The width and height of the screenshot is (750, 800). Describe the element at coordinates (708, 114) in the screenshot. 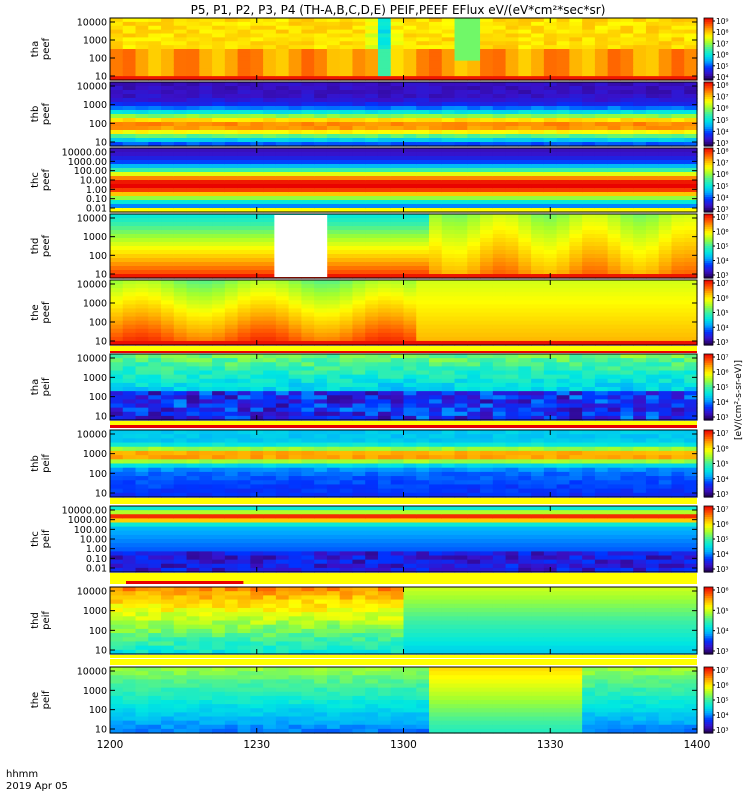

I see `colorbar-frame` at that location.